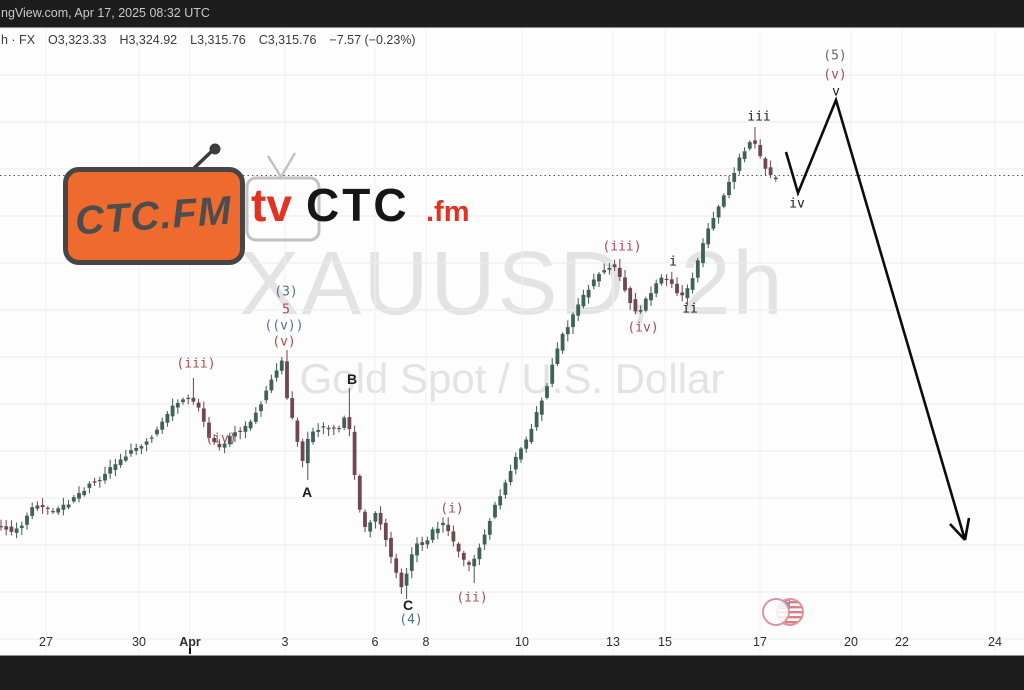 This screenshot has height=690, width=1024. What do you see at coordinates (471, 598) in the screenshot?
I see `wave-label: (ii)` at bounding box center [471, 598].